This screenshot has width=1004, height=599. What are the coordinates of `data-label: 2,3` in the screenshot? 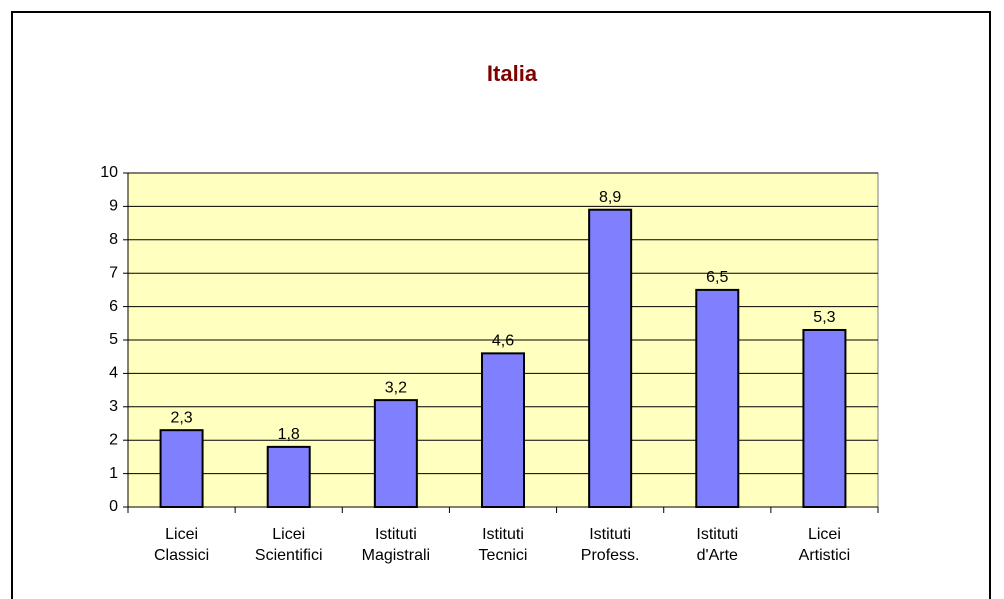 It's located at (181, 417).